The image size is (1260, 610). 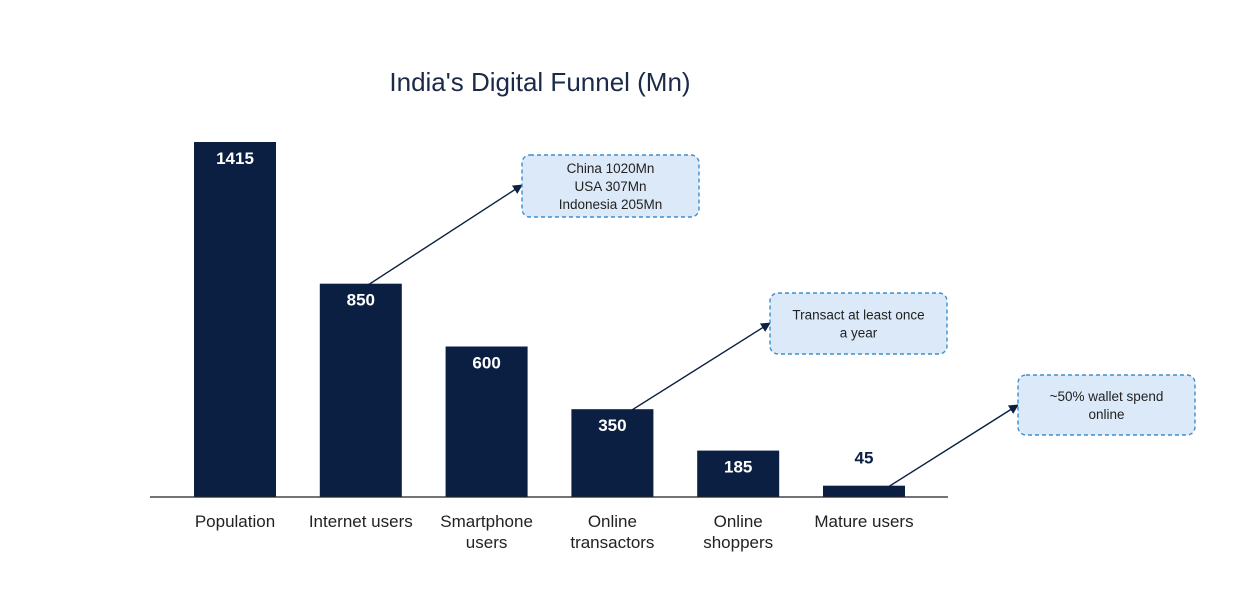 I want to click on callout-text-1: Transact at least once a year, so click(x=858, y=324).